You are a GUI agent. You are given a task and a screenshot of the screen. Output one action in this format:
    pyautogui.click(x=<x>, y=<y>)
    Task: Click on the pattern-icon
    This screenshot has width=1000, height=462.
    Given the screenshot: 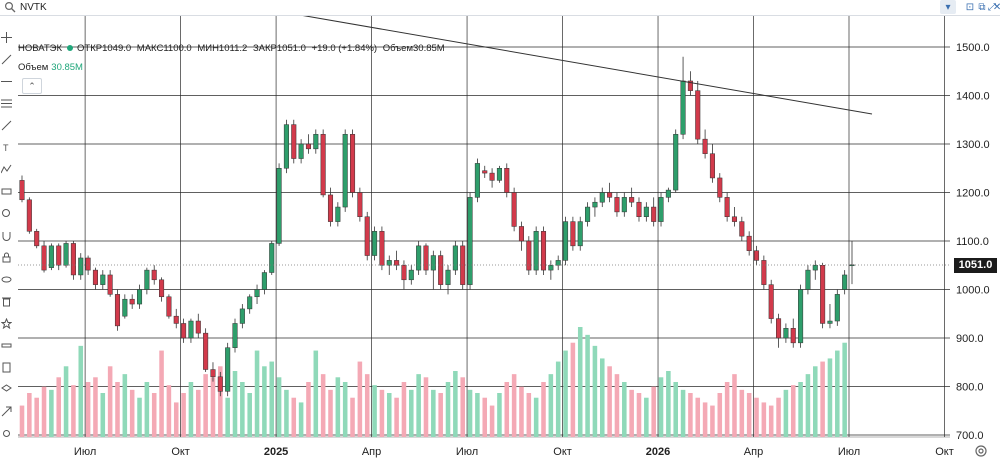 What is the action you would take?
    pyautogui.click(x=6, y=169)
    